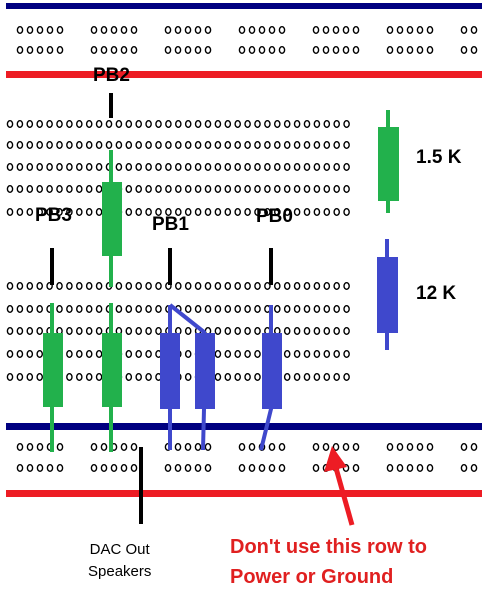 The height and width of the screenshot is (604, 482). I want to click on pb2-label: PB2, so click(111, 75).